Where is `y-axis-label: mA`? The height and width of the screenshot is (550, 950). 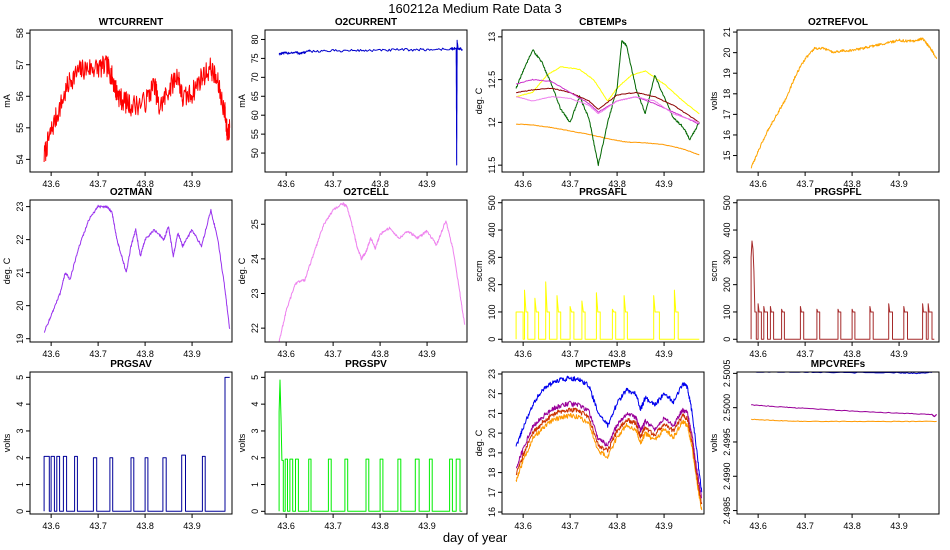 y-axis-label: mA is located at coordinates (7, 101).